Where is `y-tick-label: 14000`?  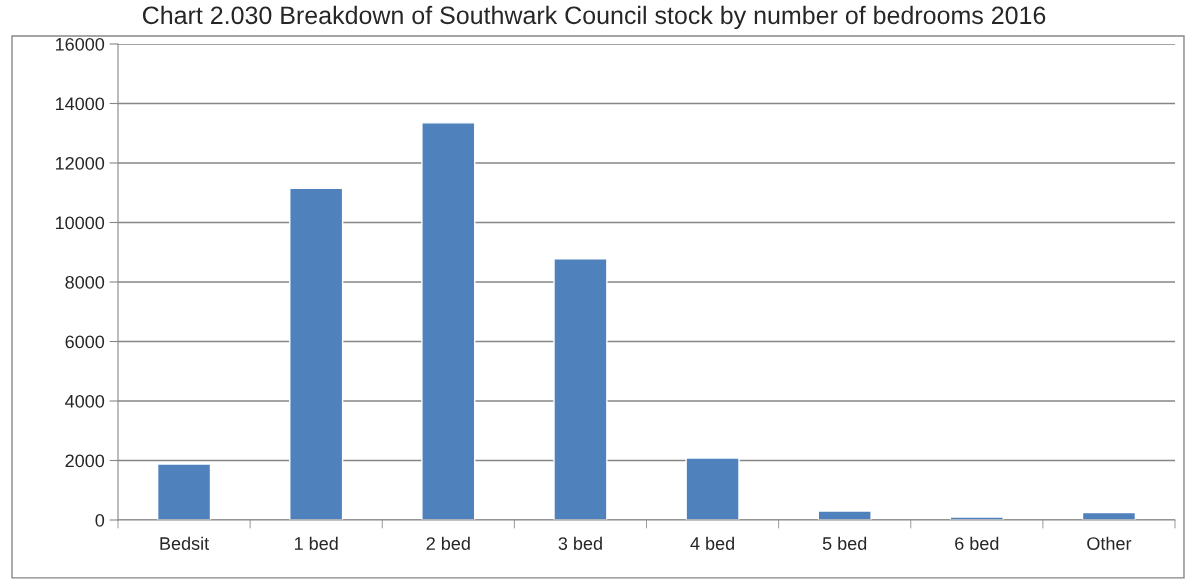
y-tick-label: 14000 is located at coordinates (80, 104).